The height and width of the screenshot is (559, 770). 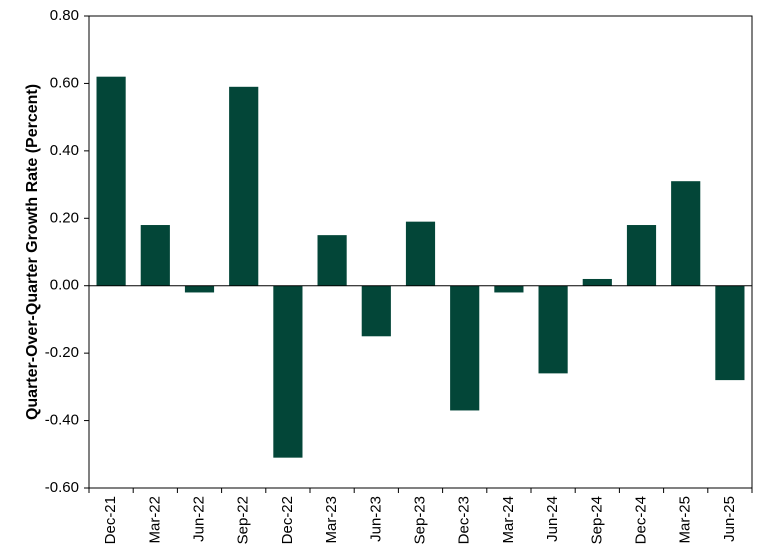 What do you see at coordinates (552, 519) in the screenshot?
I see `x-tick-label: Jun-24` at bounding box center [552, 519].